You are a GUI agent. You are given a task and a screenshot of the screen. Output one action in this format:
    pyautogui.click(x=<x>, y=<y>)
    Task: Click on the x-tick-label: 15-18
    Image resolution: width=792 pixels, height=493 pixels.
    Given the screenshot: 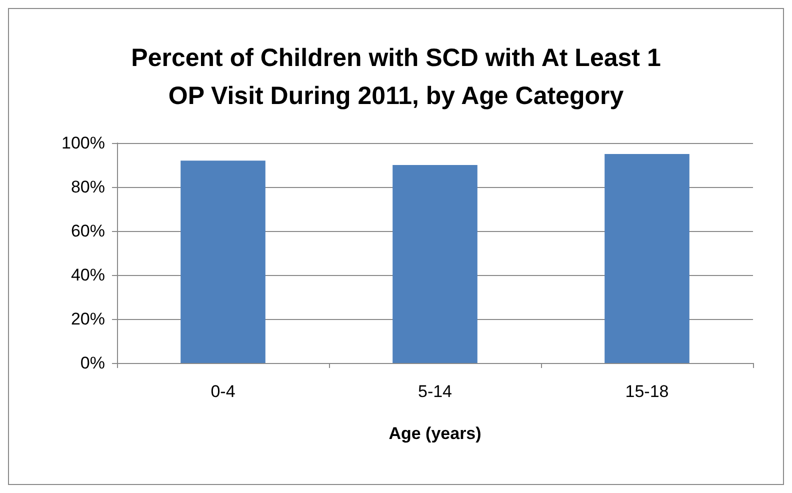 What is the action you would take?
    pyautogui.click(x=647, y=391)
    